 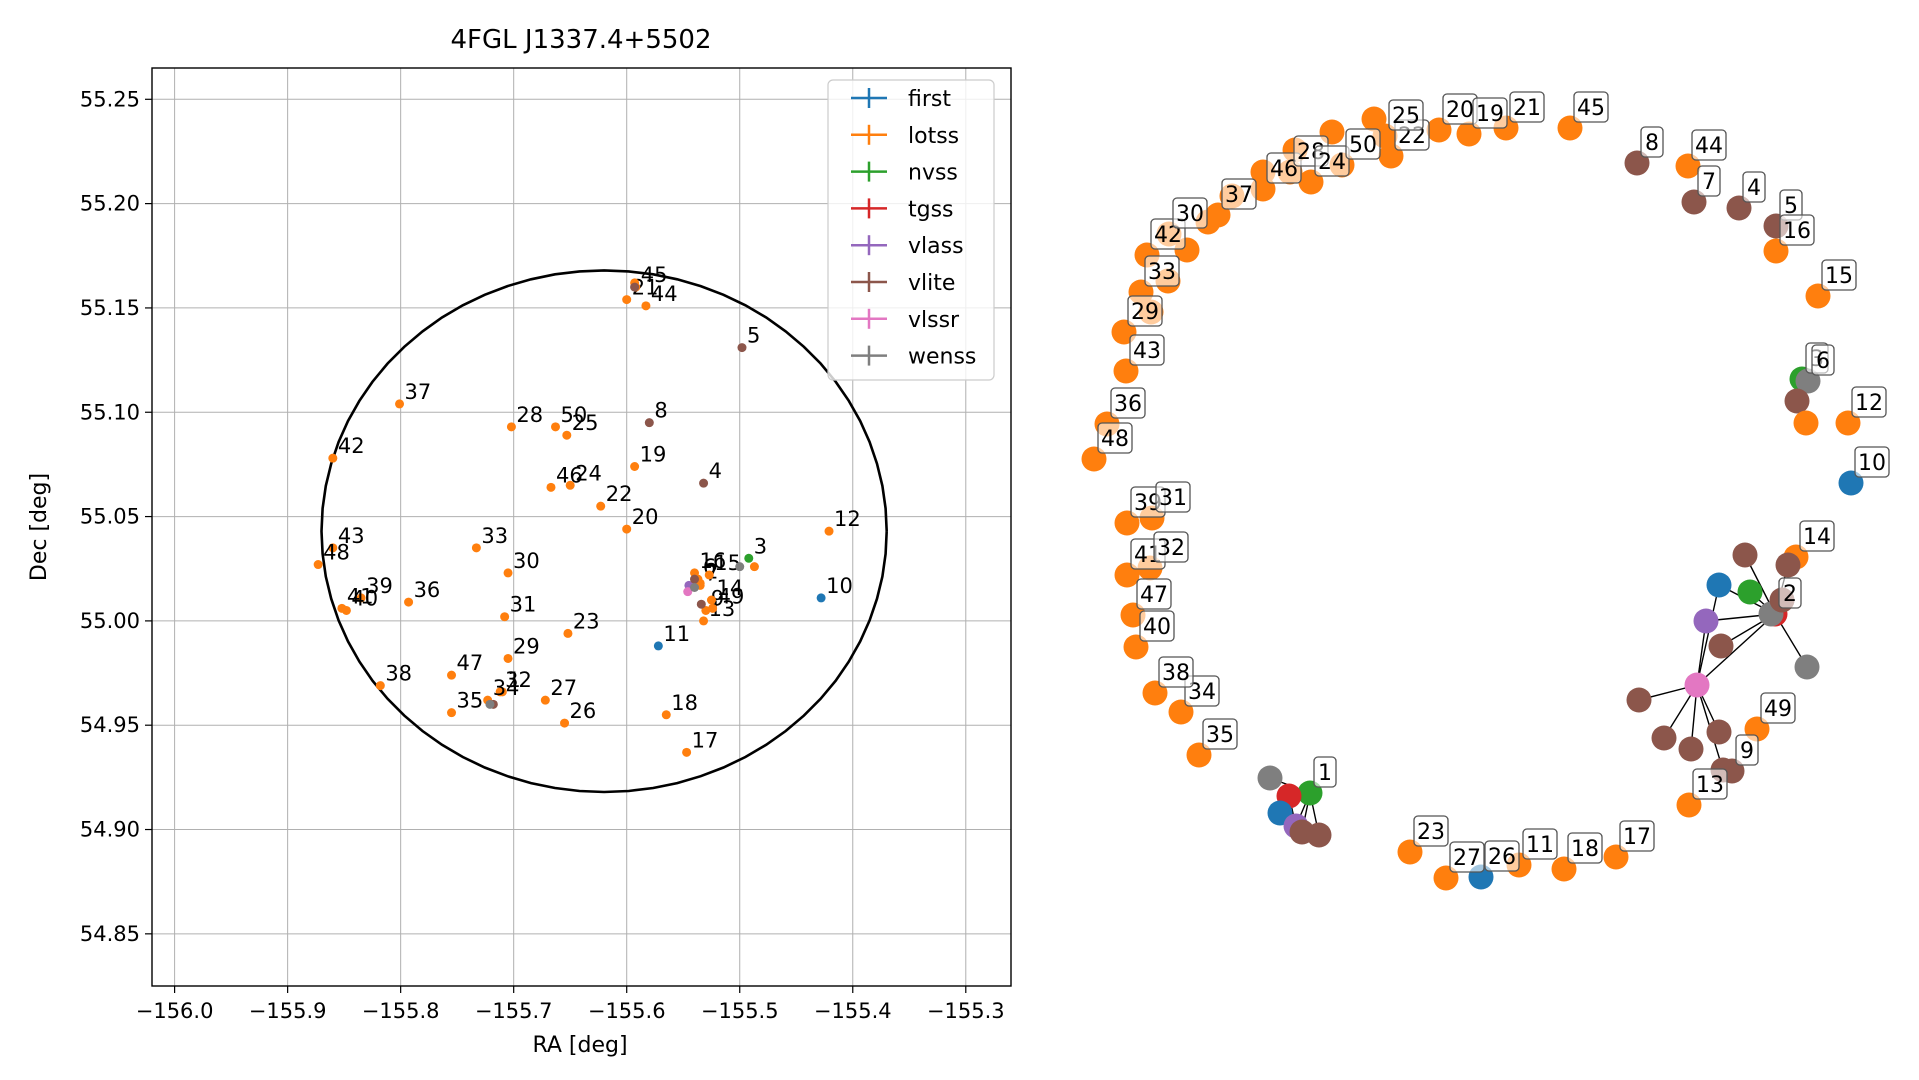 What do you see at coordinates (664, 294) in the screenshot?
I see `point-label: 44` at bounding box center [664, 294].